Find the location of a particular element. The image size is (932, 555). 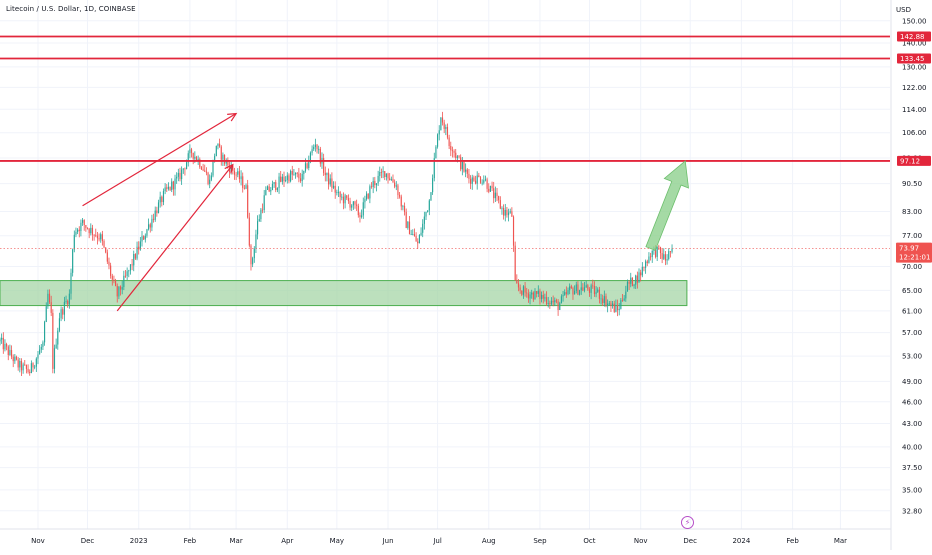

price-countdown: 12:21:01 is located at coordinates (914, 258).